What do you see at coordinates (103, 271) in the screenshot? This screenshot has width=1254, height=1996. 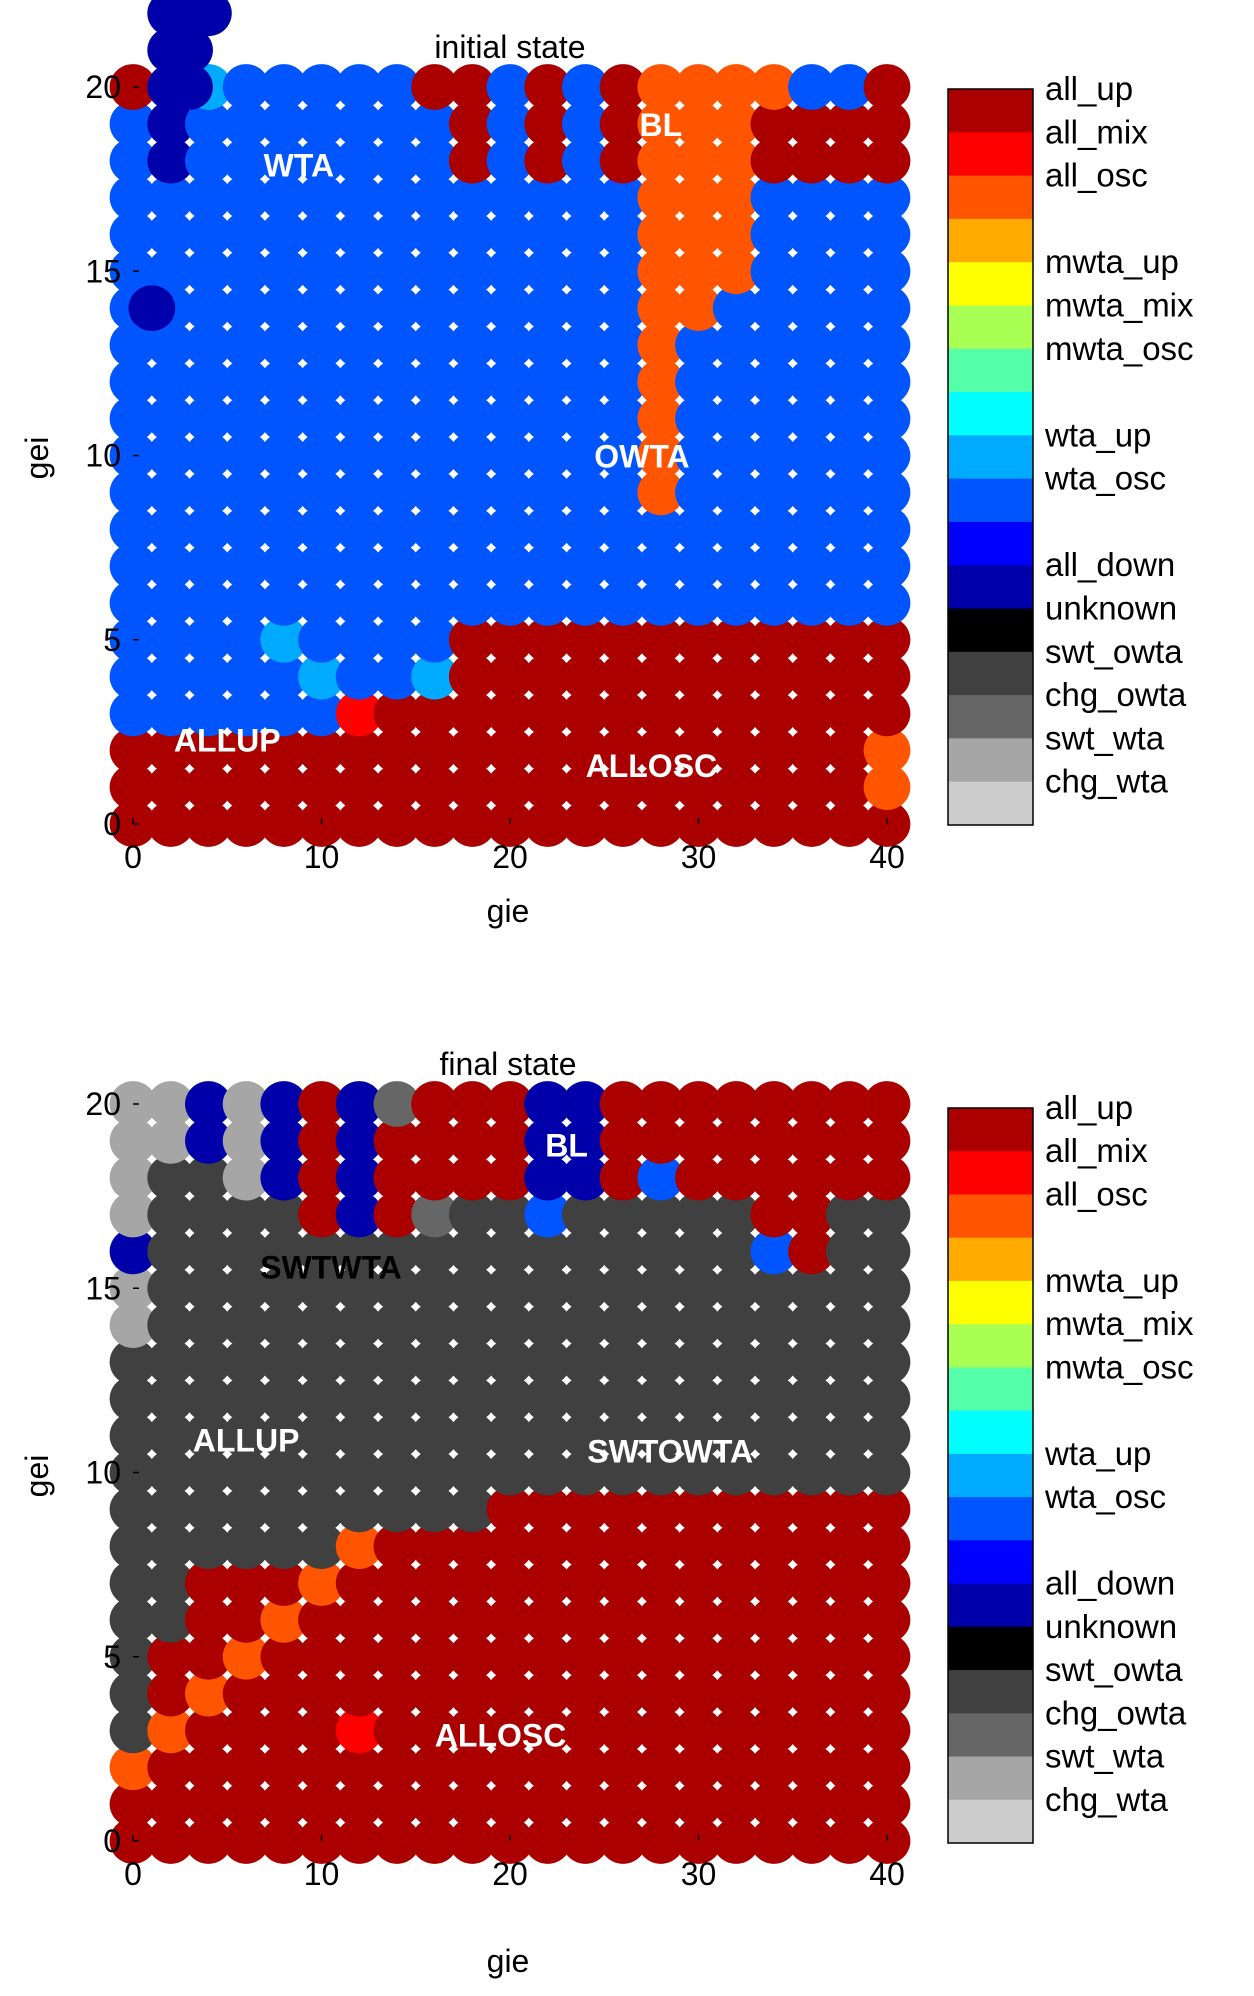 I see `y-tick-label: 15` at bounding box center [103, 271].